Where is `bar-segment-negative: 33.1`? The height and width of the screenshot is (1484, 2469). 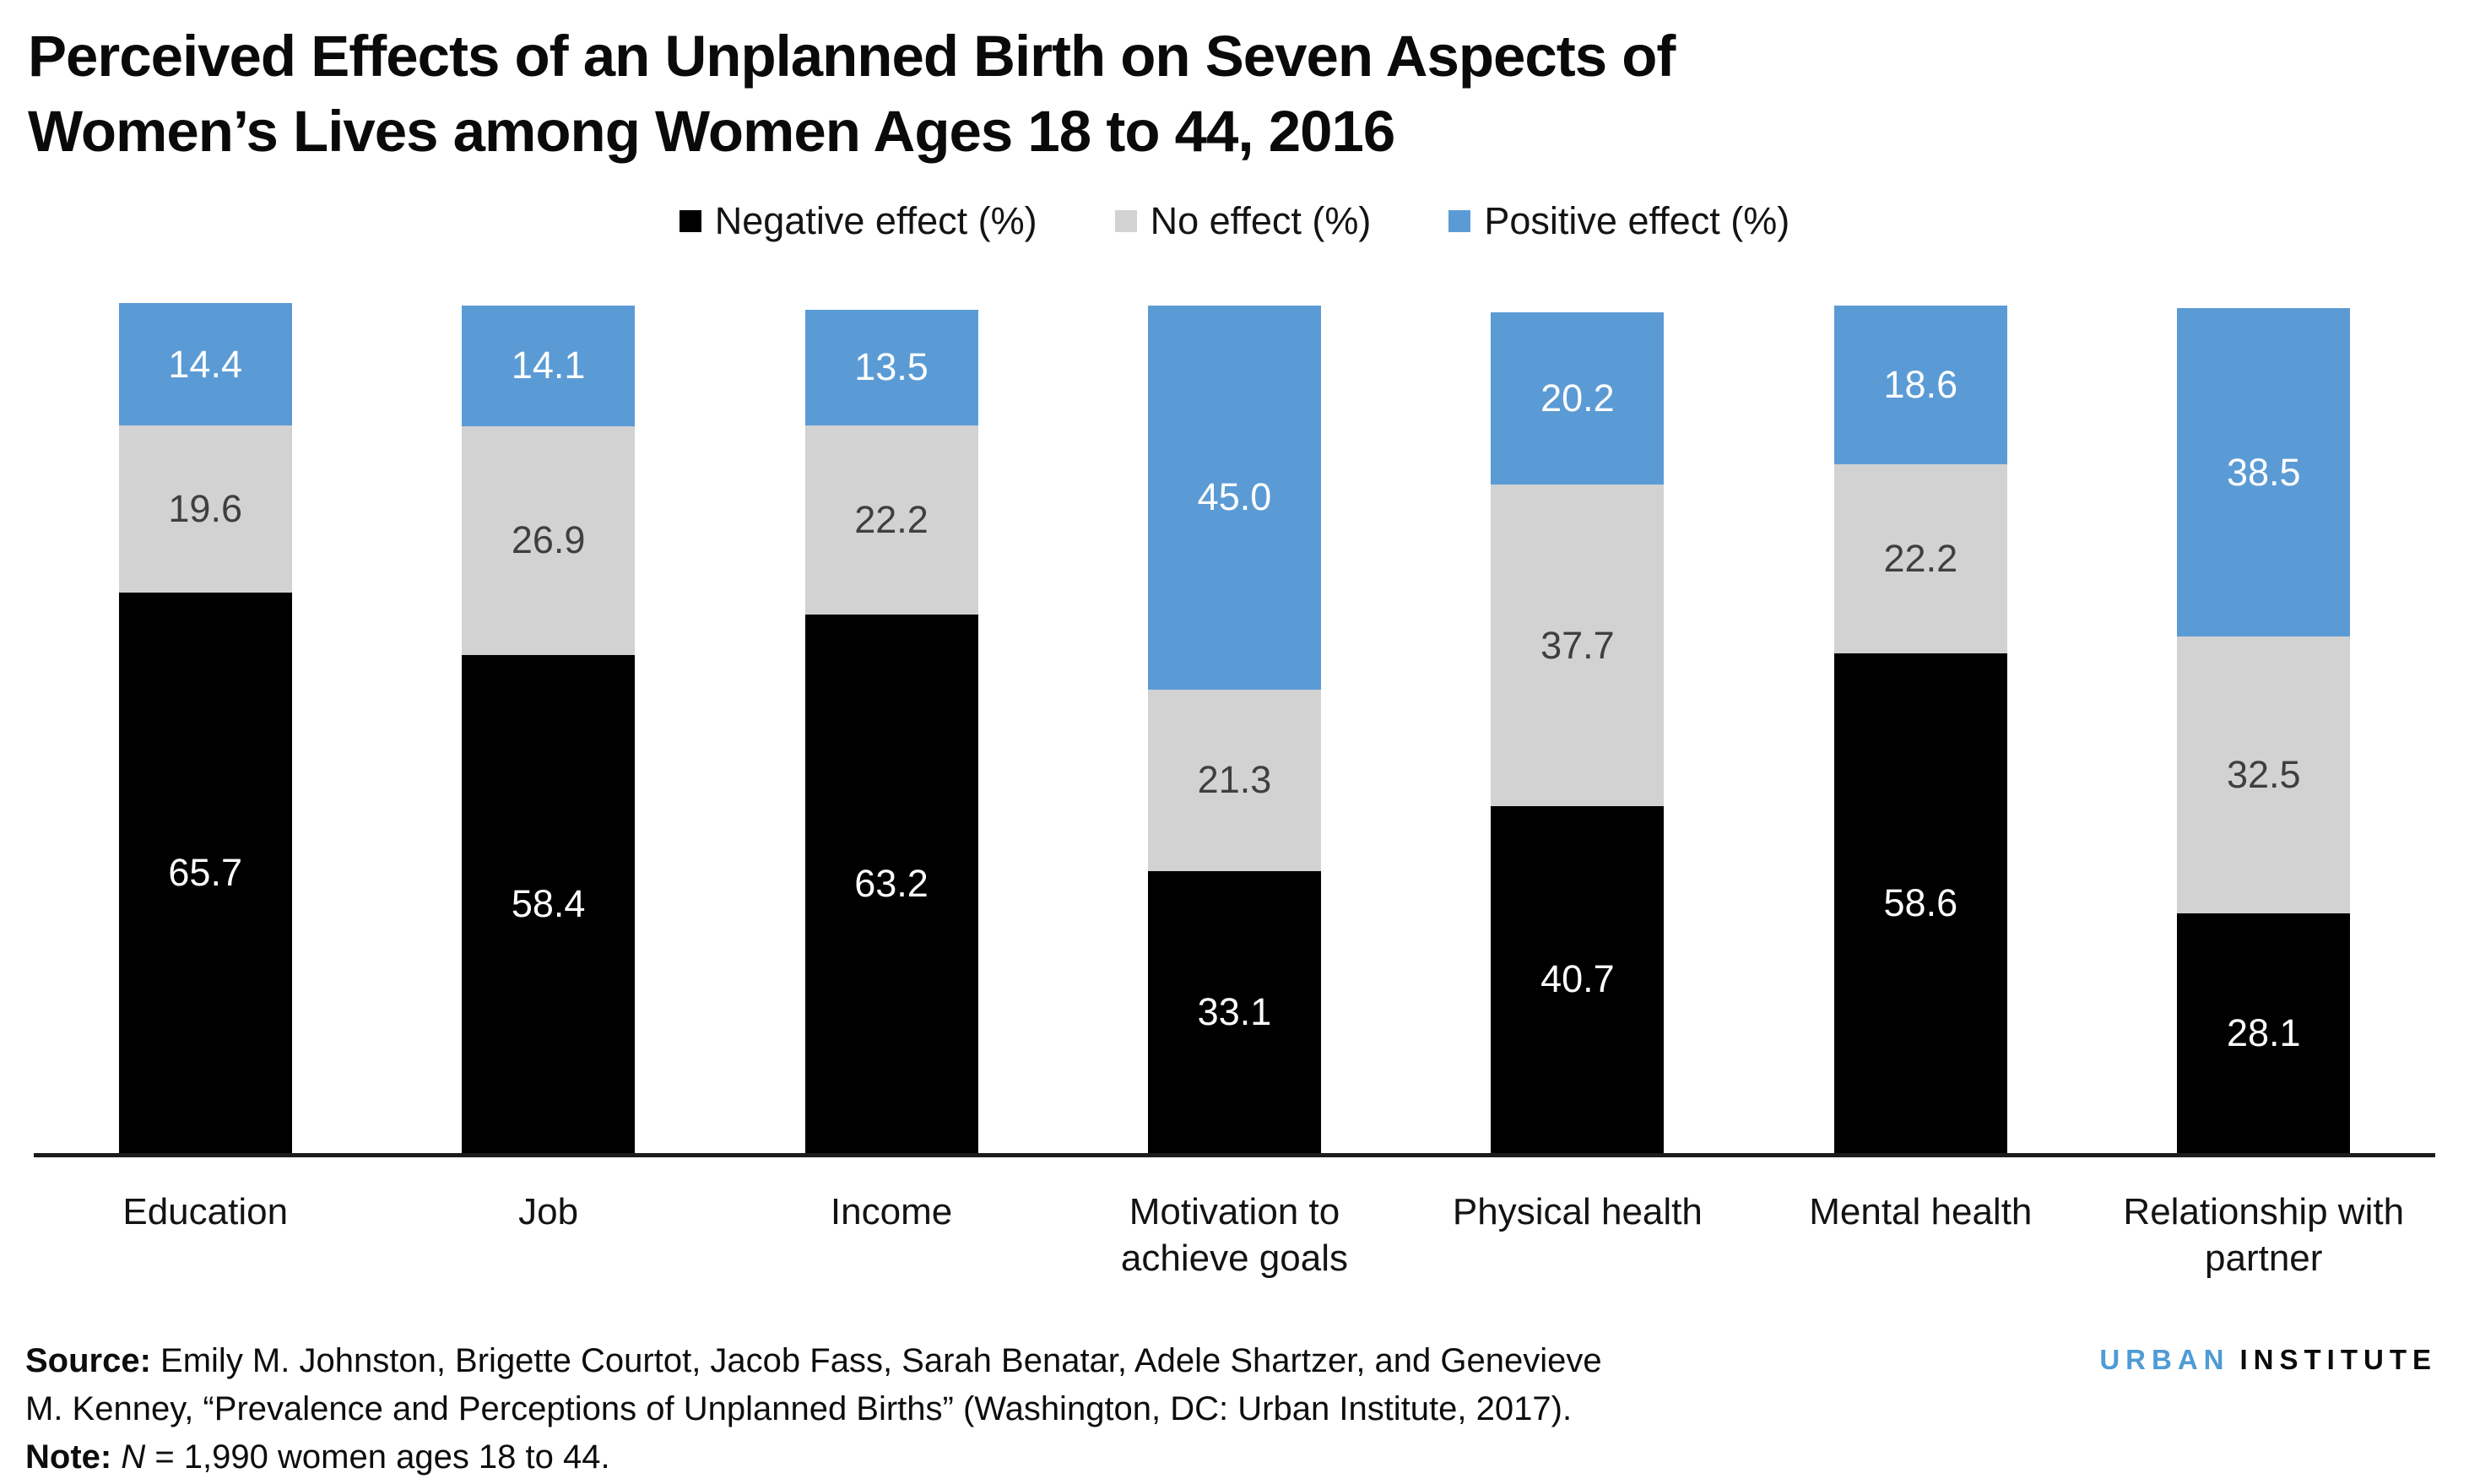 bar-segment-negative: 33.1 is located at coordinates (1234, 1011).